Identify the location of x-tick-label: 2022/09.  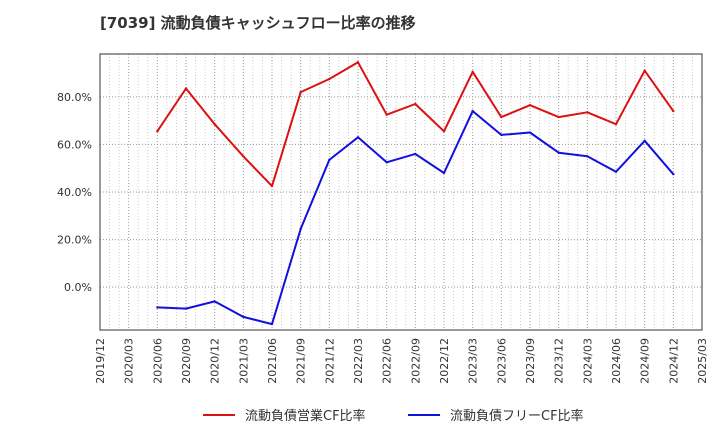
(415, 361).